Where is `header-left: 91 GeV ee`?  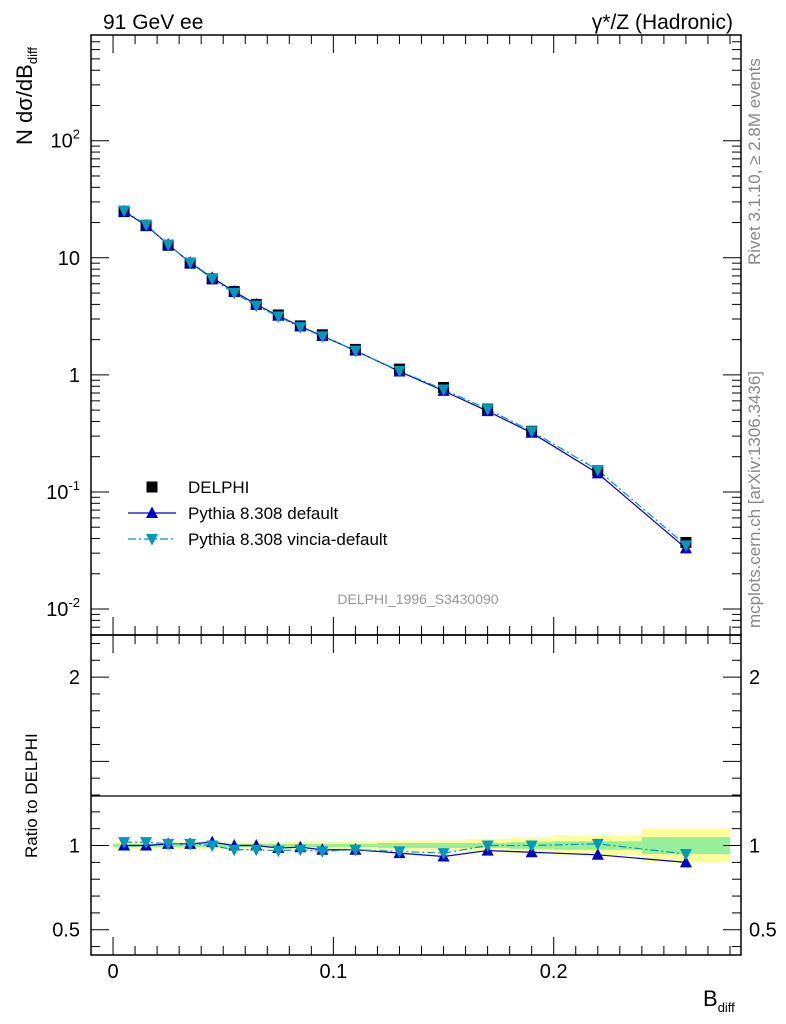 header-left: 91 GeV ee is located at coordinates (153, 22).